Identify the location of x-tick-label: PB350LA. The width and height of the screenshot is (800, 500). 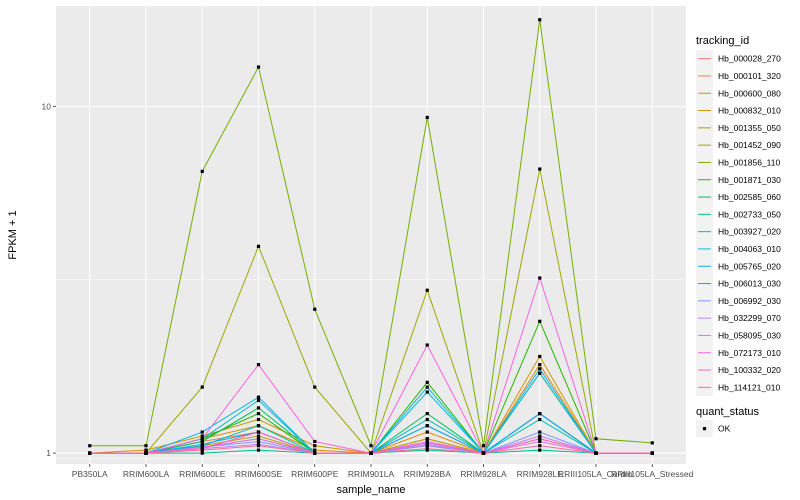
(90, 474).